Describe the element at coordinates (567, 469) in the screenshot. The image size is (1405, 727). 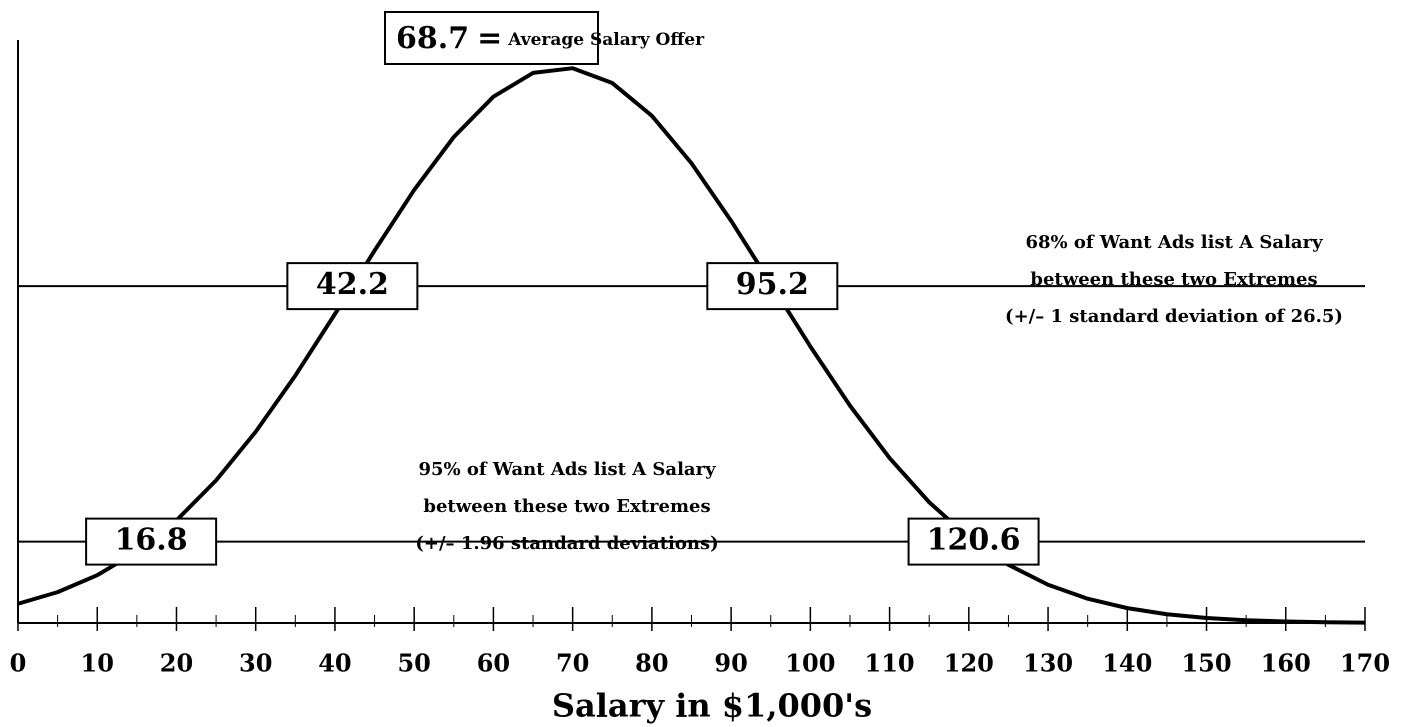
I see `range-note: 95% of Want Ads list A Salary` at that location.